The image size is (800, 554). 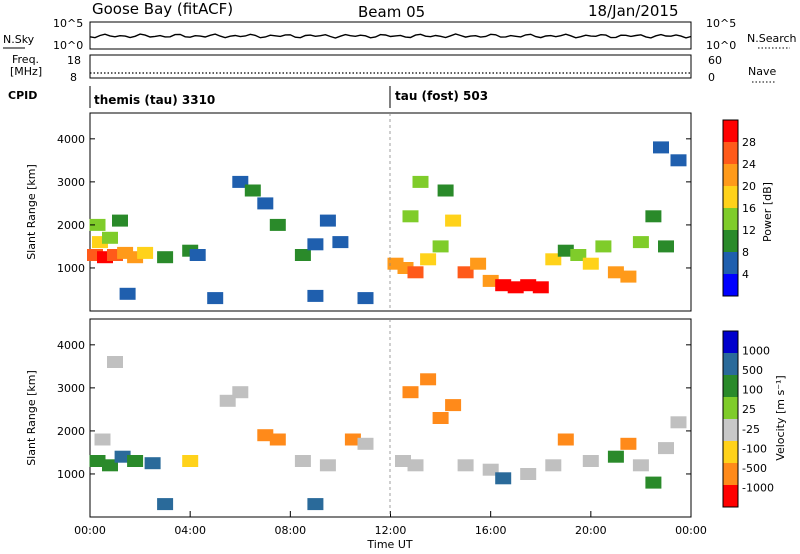 I want to click on nsky-frame, so click(x=390, y=35).